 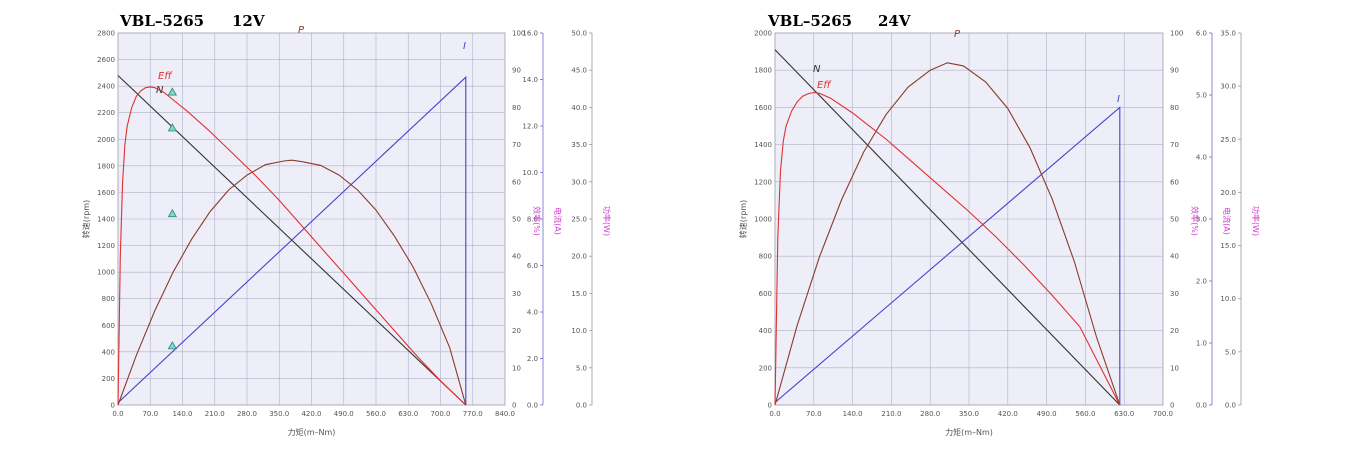 I want to click on y4-tick-label: 25.0, so click(x=1228, y=140).